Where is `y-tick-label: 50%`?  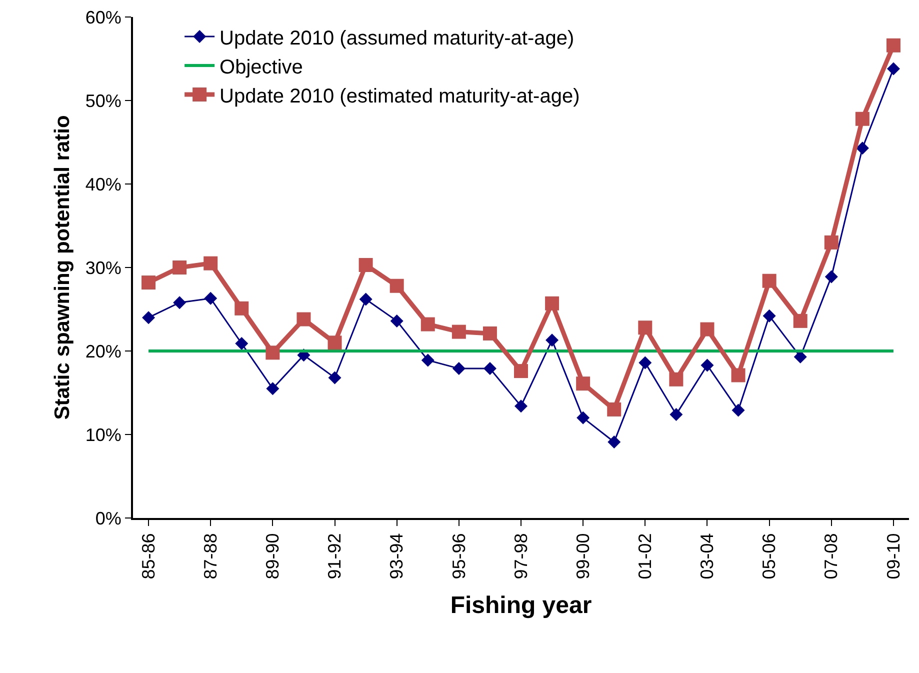
y-tick-label: 50% is located at coordinates (103, 100).